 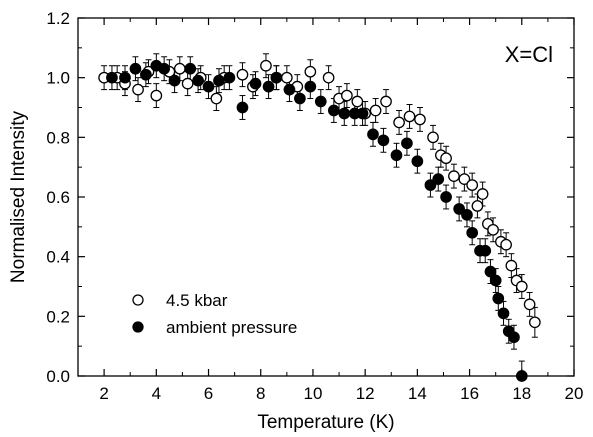 What do you see at coordinates (58, 18) in the screenshot?
I see `y-tick-label: 1.2` at bounding box center [58, 18].